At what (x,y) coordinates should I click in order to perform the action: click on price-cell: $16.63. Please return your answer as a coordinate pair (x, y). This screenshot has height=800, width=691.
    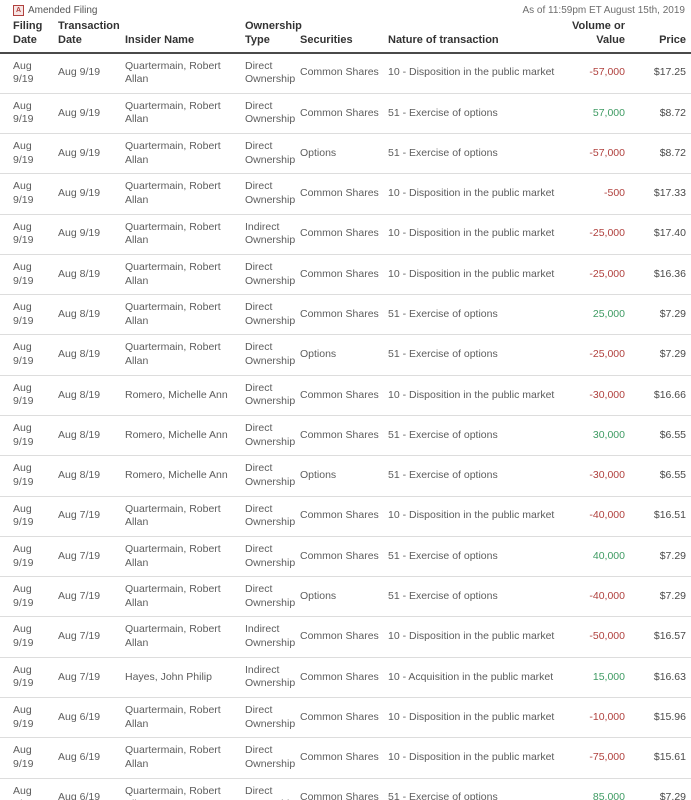
    Looking at the image, I should click on (661, 678).